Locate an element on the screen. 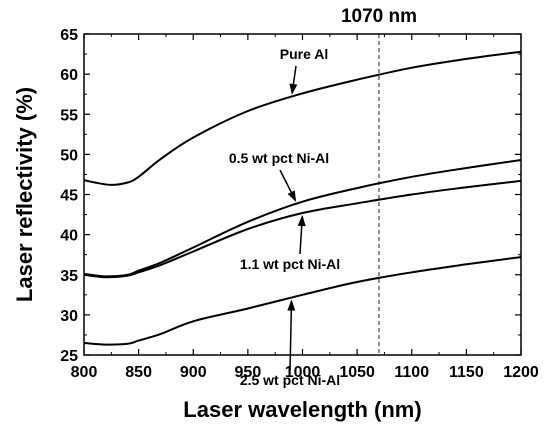 This screenshot has width=550, height=429. x-tick-label: 850 is located at coordinates (138, 372).